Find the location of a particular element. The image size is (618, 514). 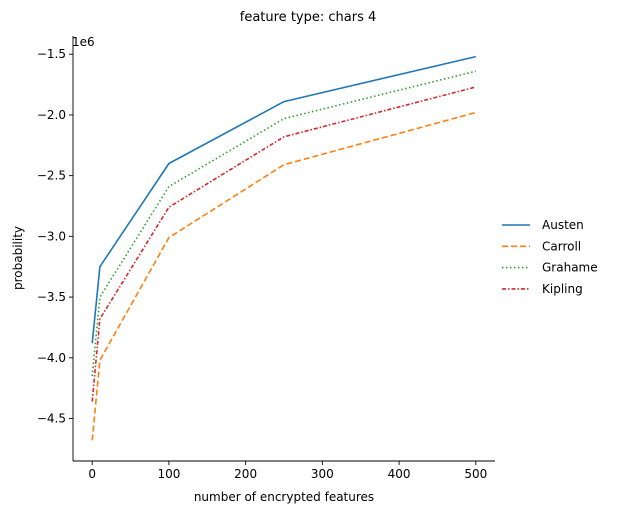

y-tick-label: −1.5 is located at coordinates (51, 54).